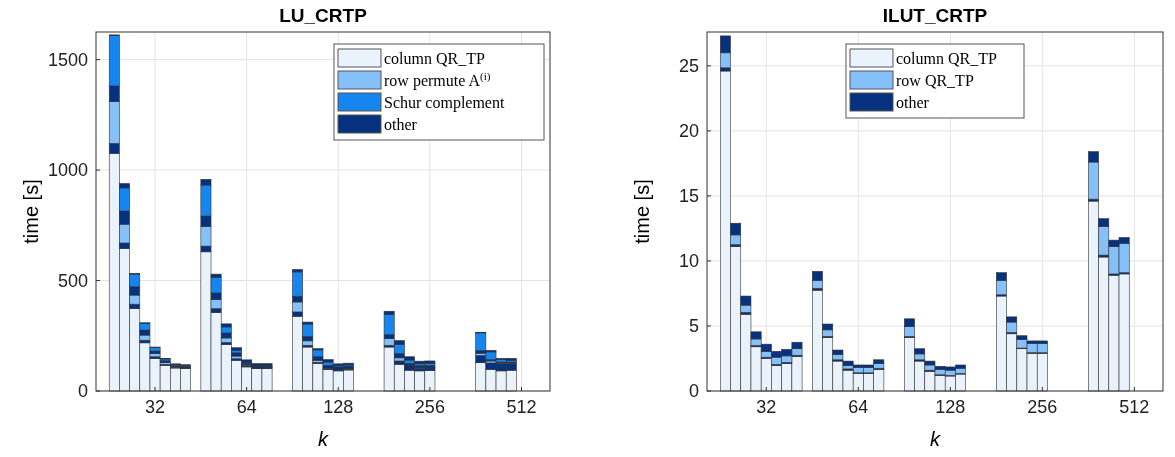 The image size is (1175, 457). Describe the element at coordinates (444, 102) in the screenshot. I see `legend-label: Schur complement` at that location.